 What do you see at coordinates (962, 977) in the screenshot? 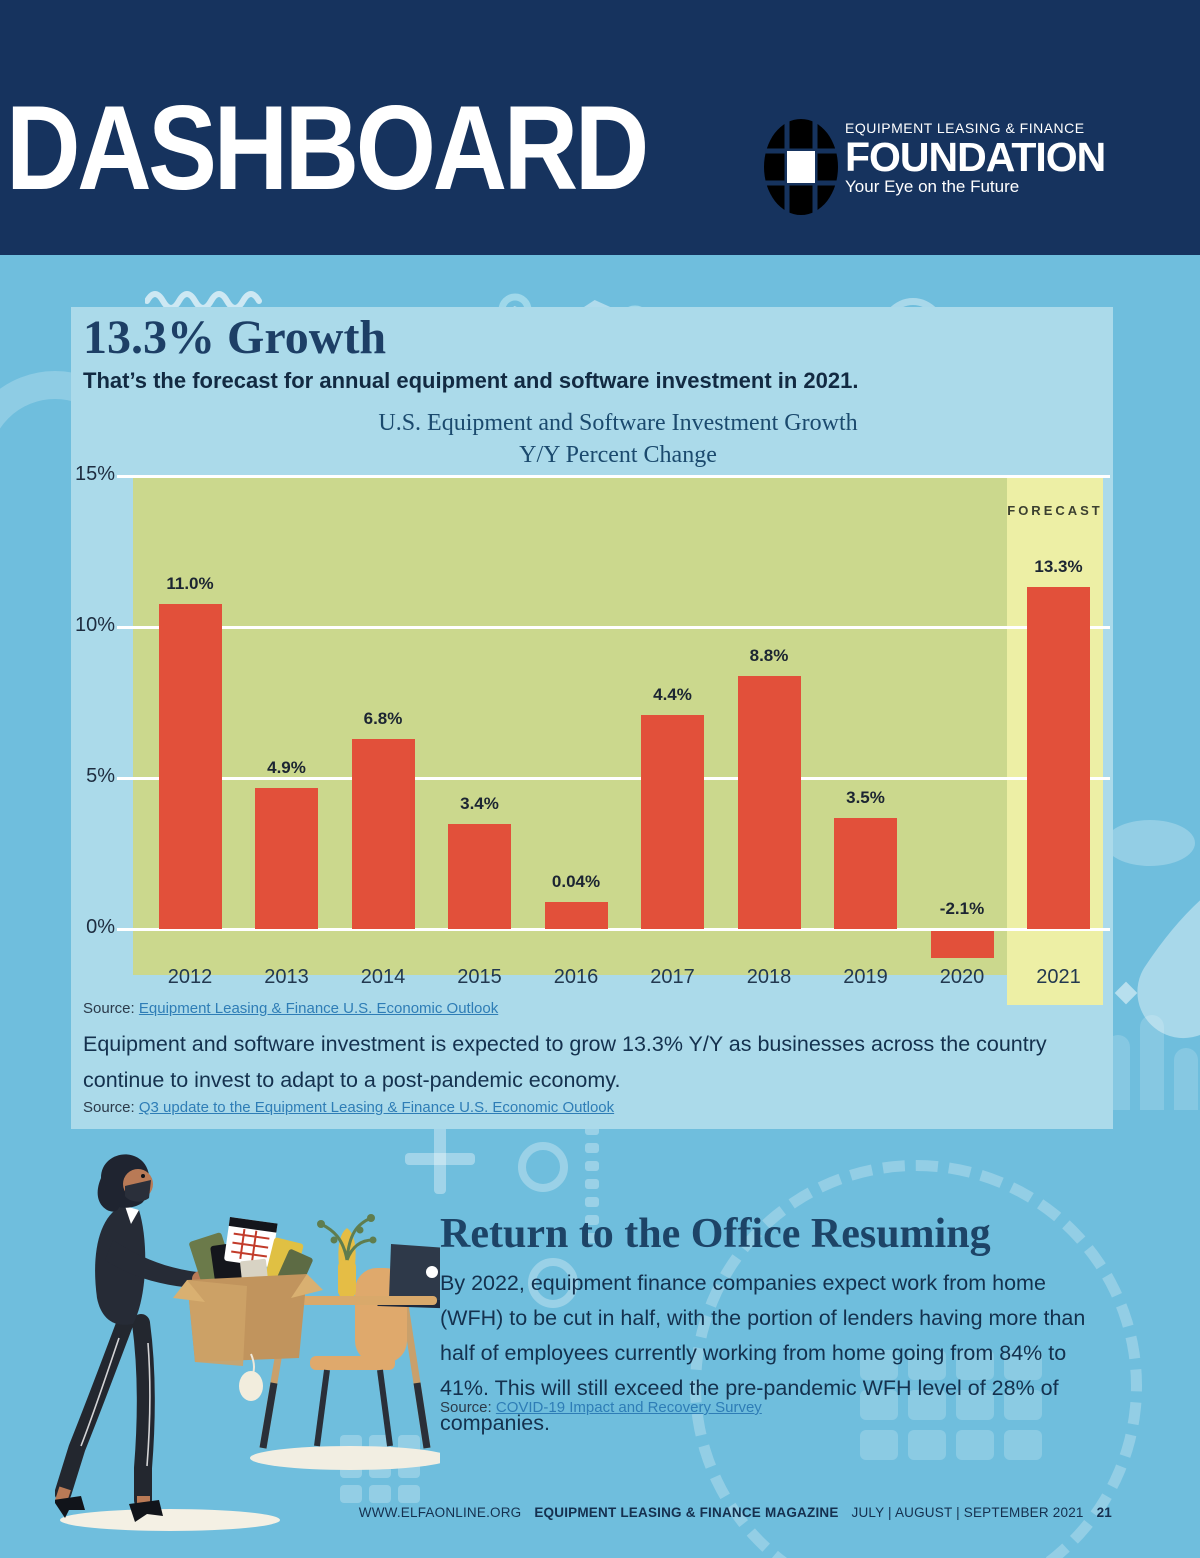
I see `x-tick-2020: 2020` at bounding box center [962, 977].